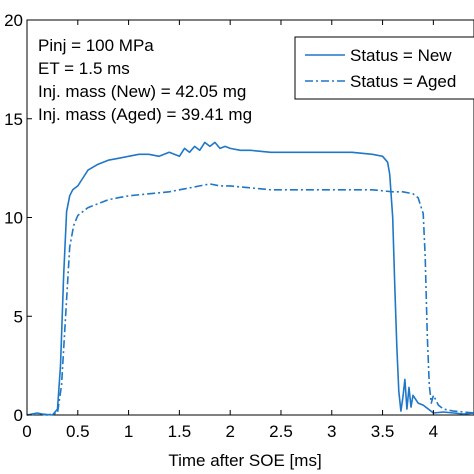 Image resolution: width=474 pixels, height=474 pixels. What do you see at coordinates (244, 460) in the screenshot?
I see `x-axis-label: Time after SOE [ms]` at bounding box center [244, 460].